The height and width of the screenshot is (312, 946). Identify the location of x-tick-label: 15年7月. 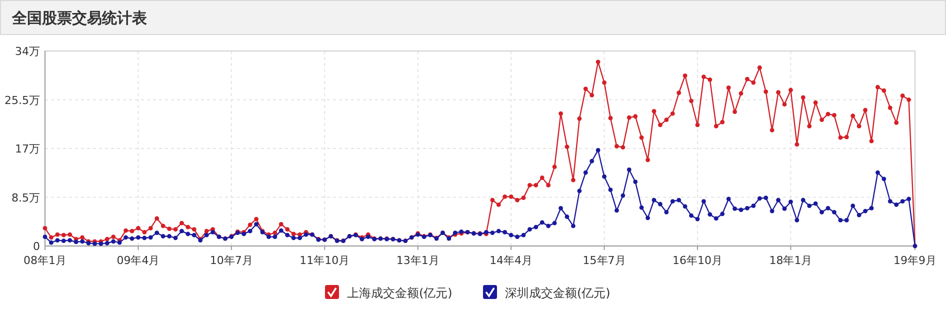
(604, 260).